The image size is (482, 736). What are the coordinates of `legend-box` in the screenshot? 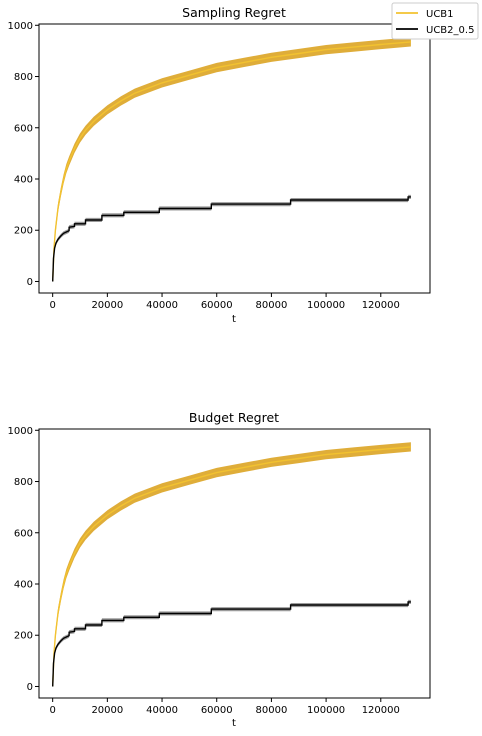 It's located at (435, 21).